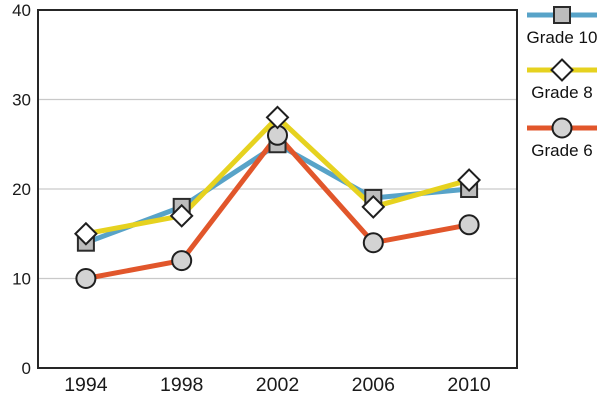 The width and height of the screenshot is (600, 407). Describe the element at coordinates (562, 150) in the screenshot. I see `legend-label-grade-6: Grade 6` at that location.